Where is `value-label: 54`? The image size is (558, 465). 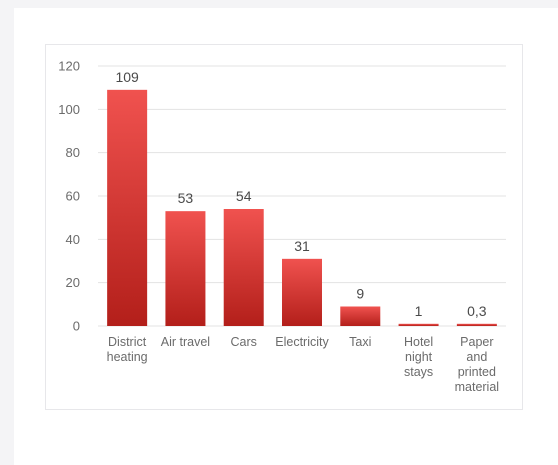 value-label: 54 is located at coordinates (244, 196).